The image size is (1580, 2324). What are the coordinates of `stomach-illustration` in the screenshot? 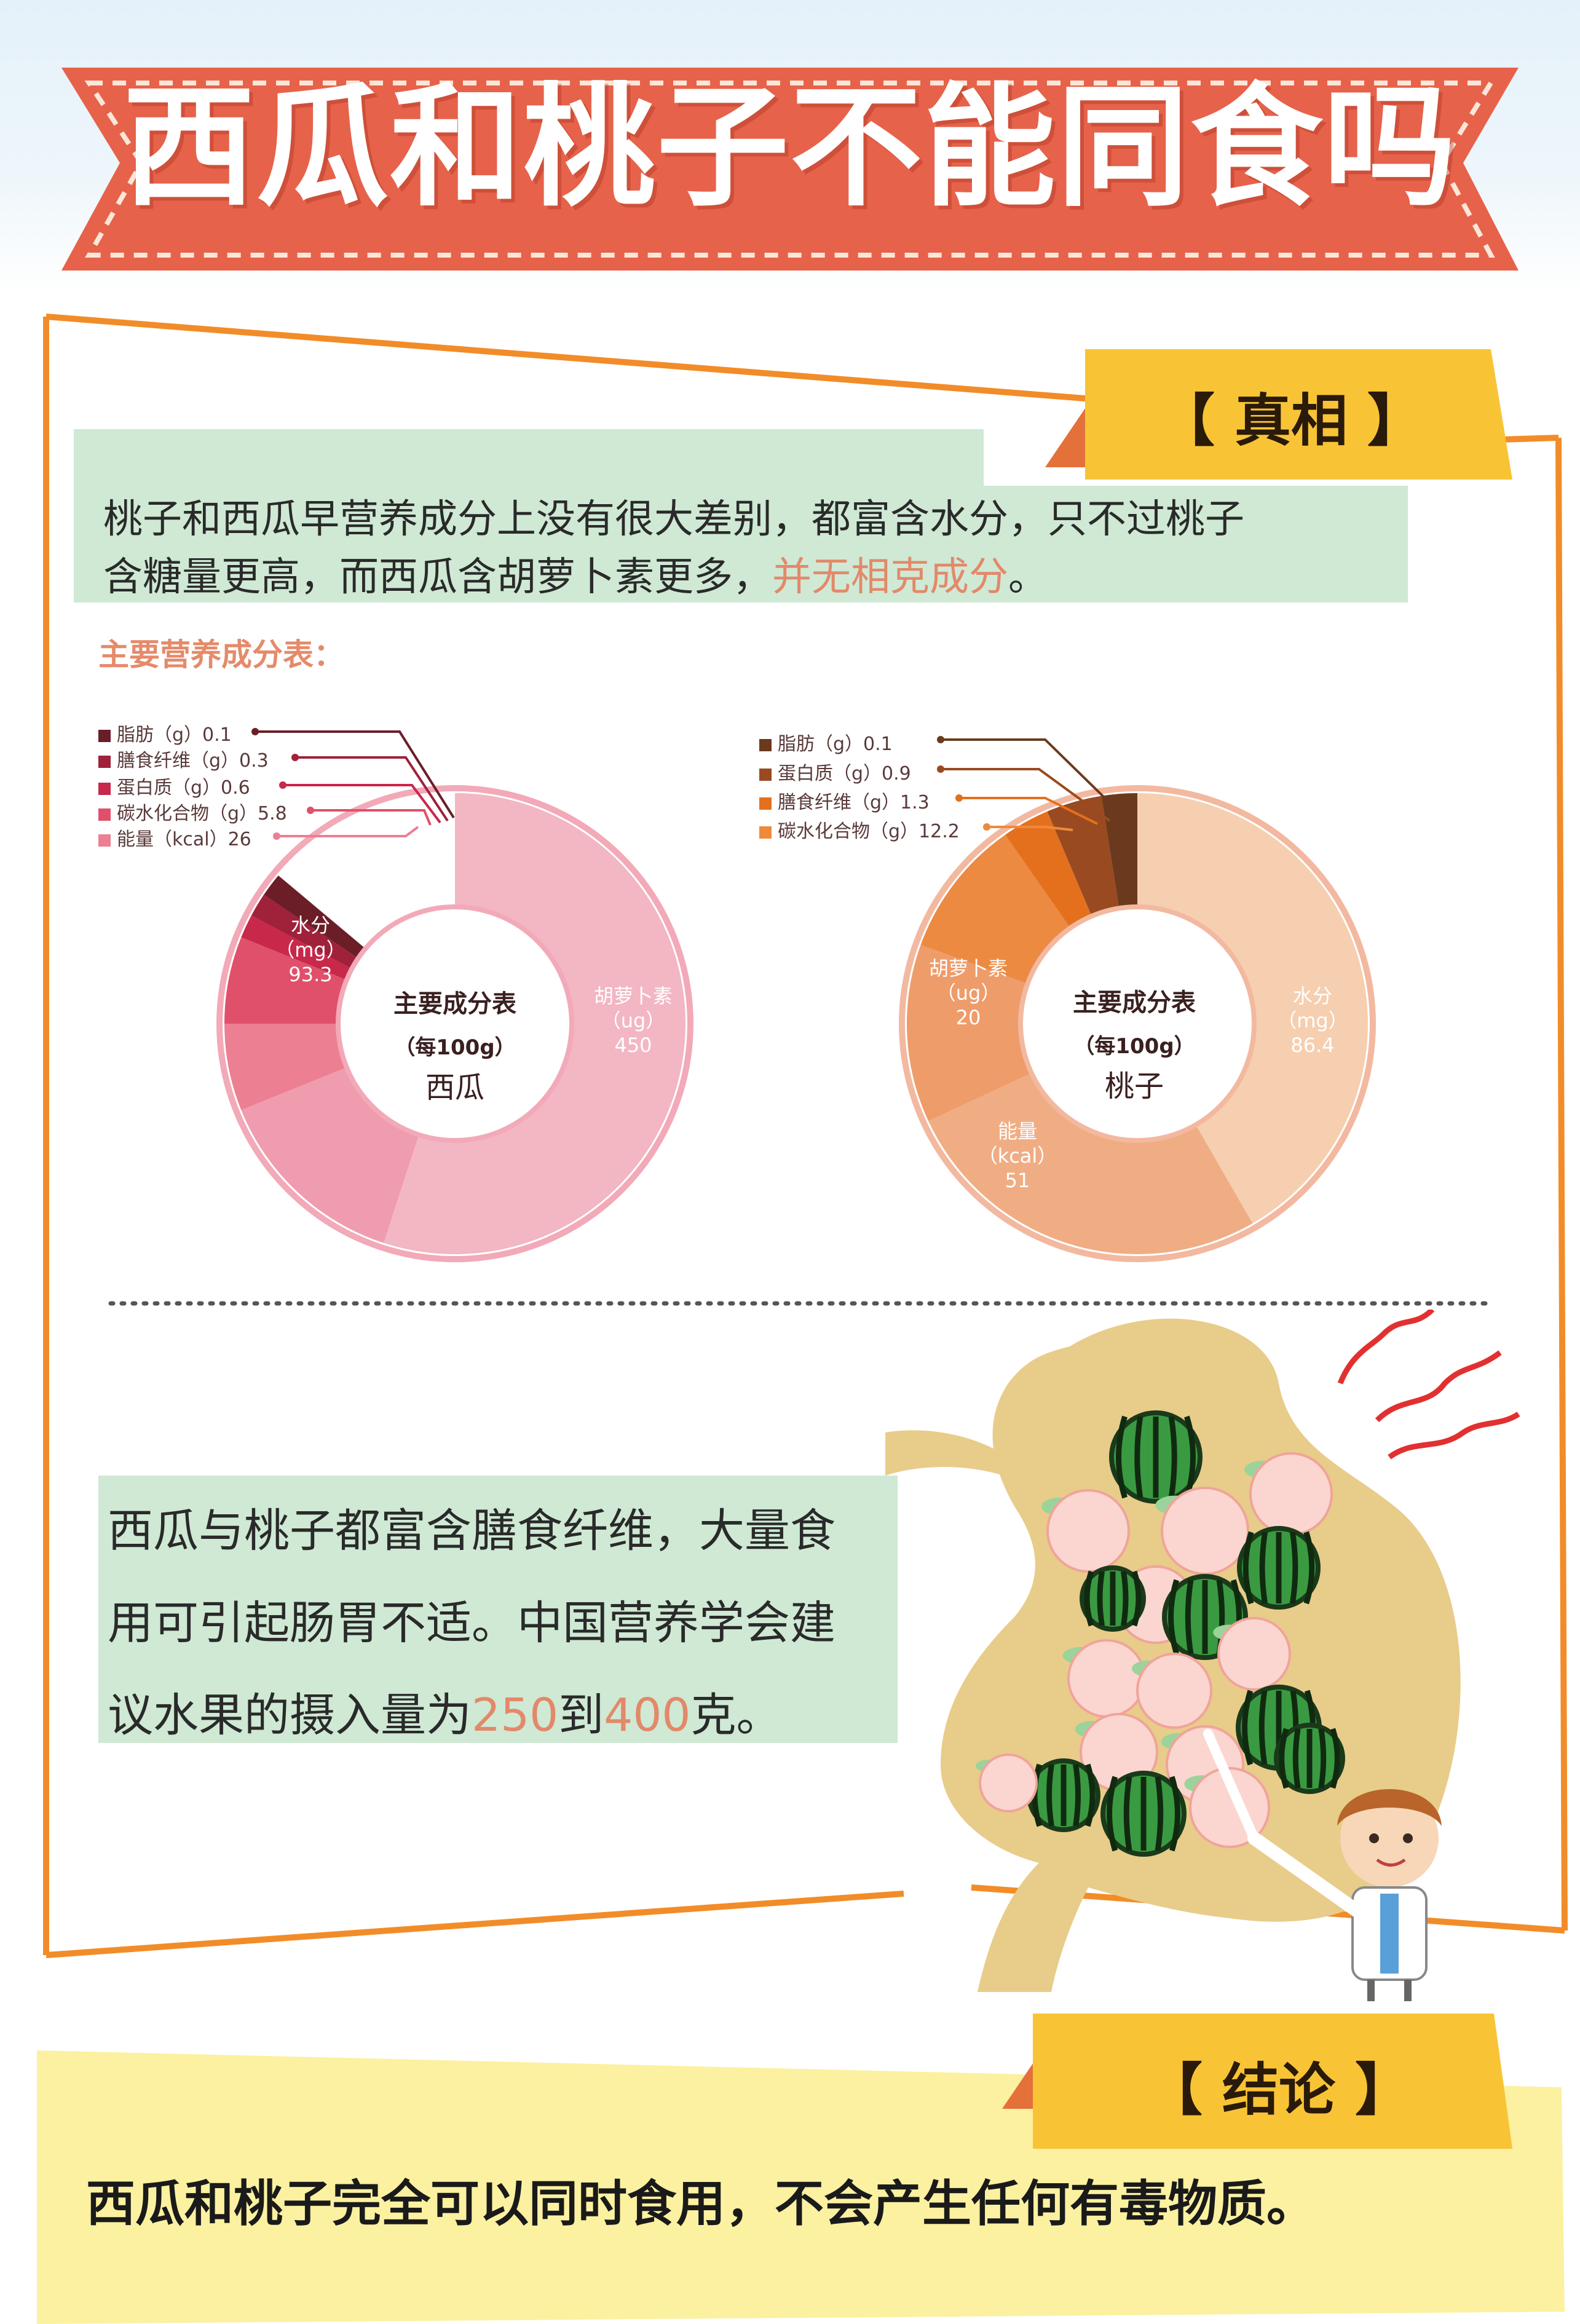 It's located at (1202, 1655).